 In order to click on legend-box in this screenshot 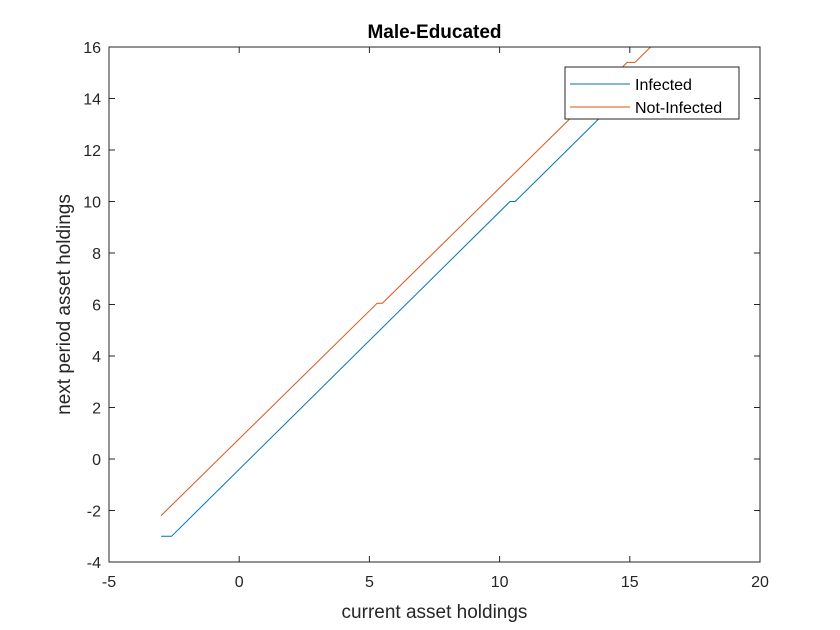, I will do `click(652, 93)`.